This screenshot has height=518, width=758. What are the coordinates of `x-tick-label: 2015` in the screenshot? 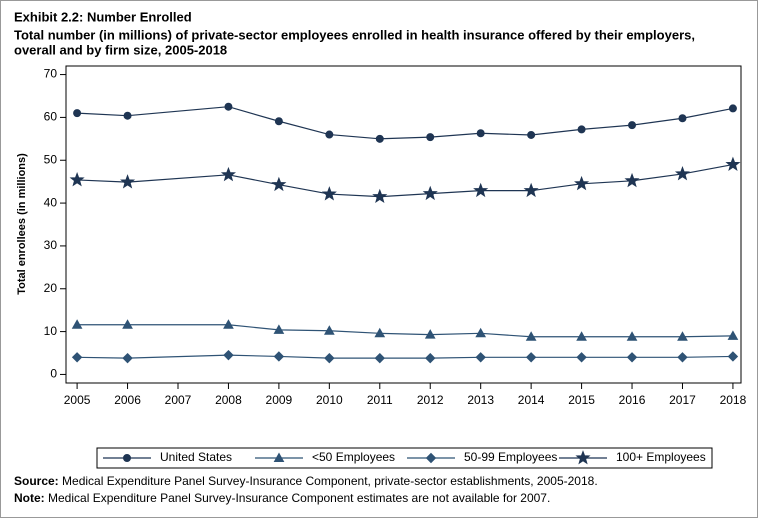 It's located at (581, 400).